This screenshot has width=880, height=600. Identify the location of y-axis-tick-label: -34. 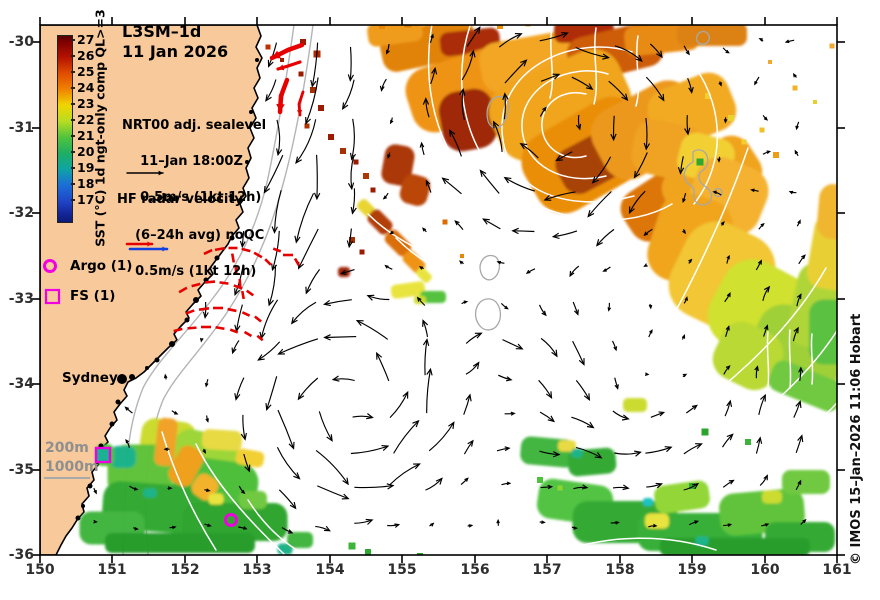
(21, 384).